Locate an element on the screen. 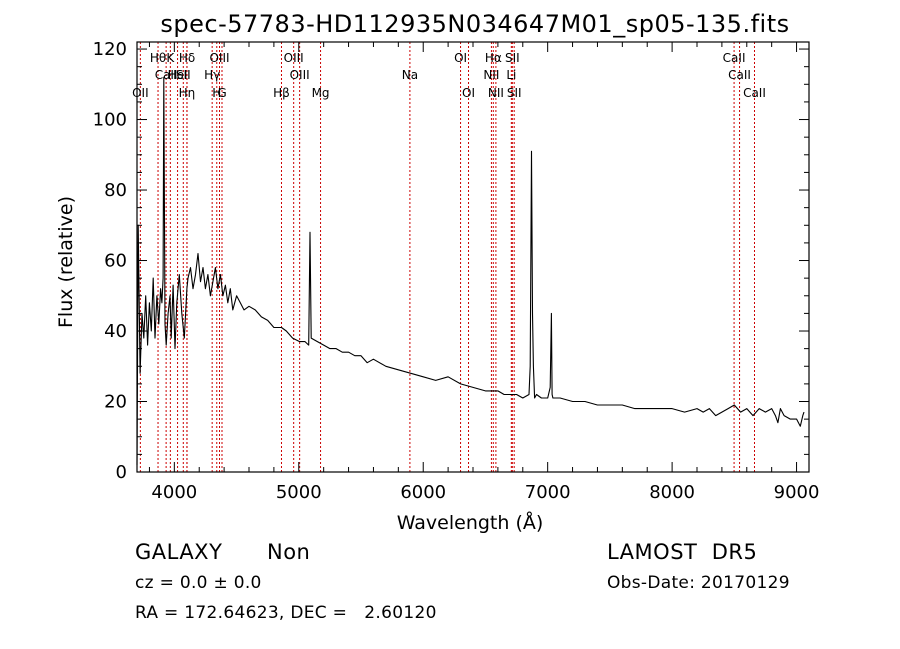 The height and width of the screenshot is (649, 900). obs-date-text: Obs-Date: 20170129 is located at coordinates (698, 583).